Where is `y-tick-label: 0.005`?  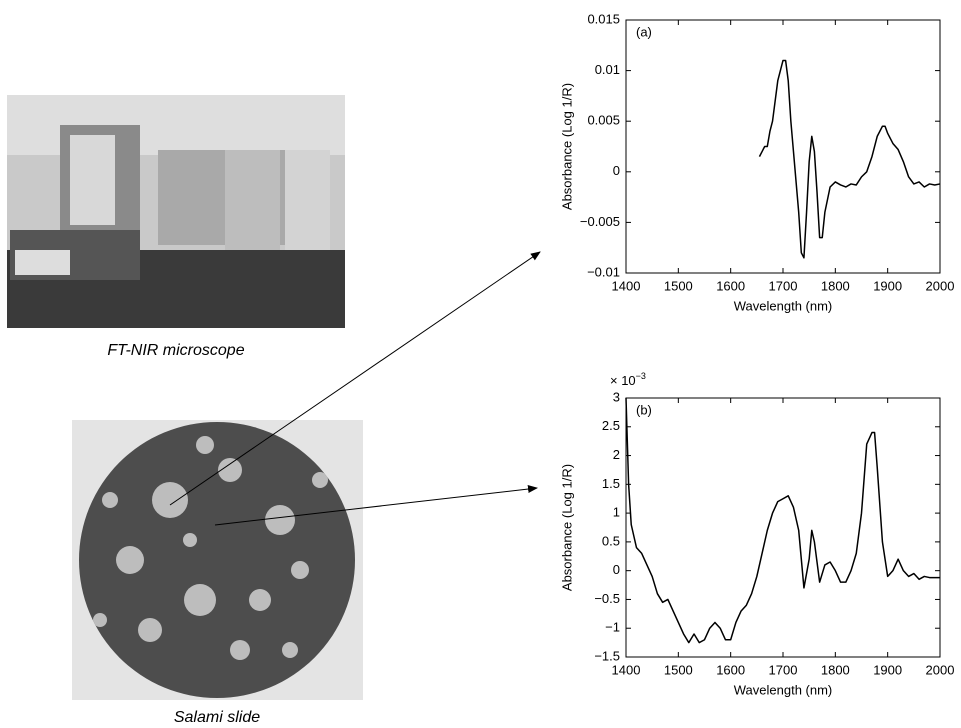 y-tick-label: 0.005 is located at coordinates (603, 120).